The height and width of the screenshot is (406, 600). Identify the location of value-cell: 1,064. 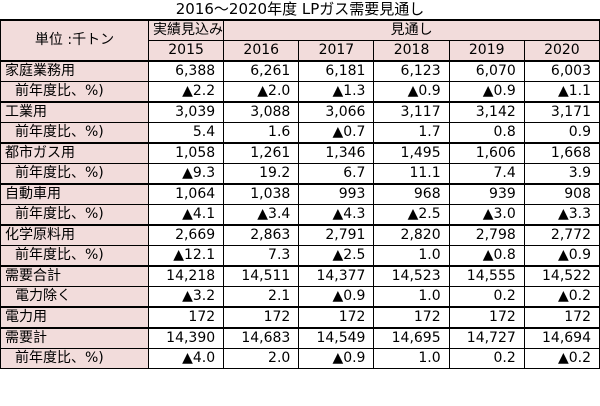
(186, 194).